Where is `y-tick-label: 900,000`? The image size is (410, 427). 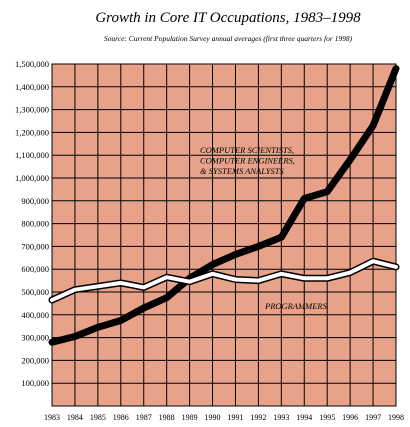
y-tick-label: 900,000 is located at coordinates (35, 201).